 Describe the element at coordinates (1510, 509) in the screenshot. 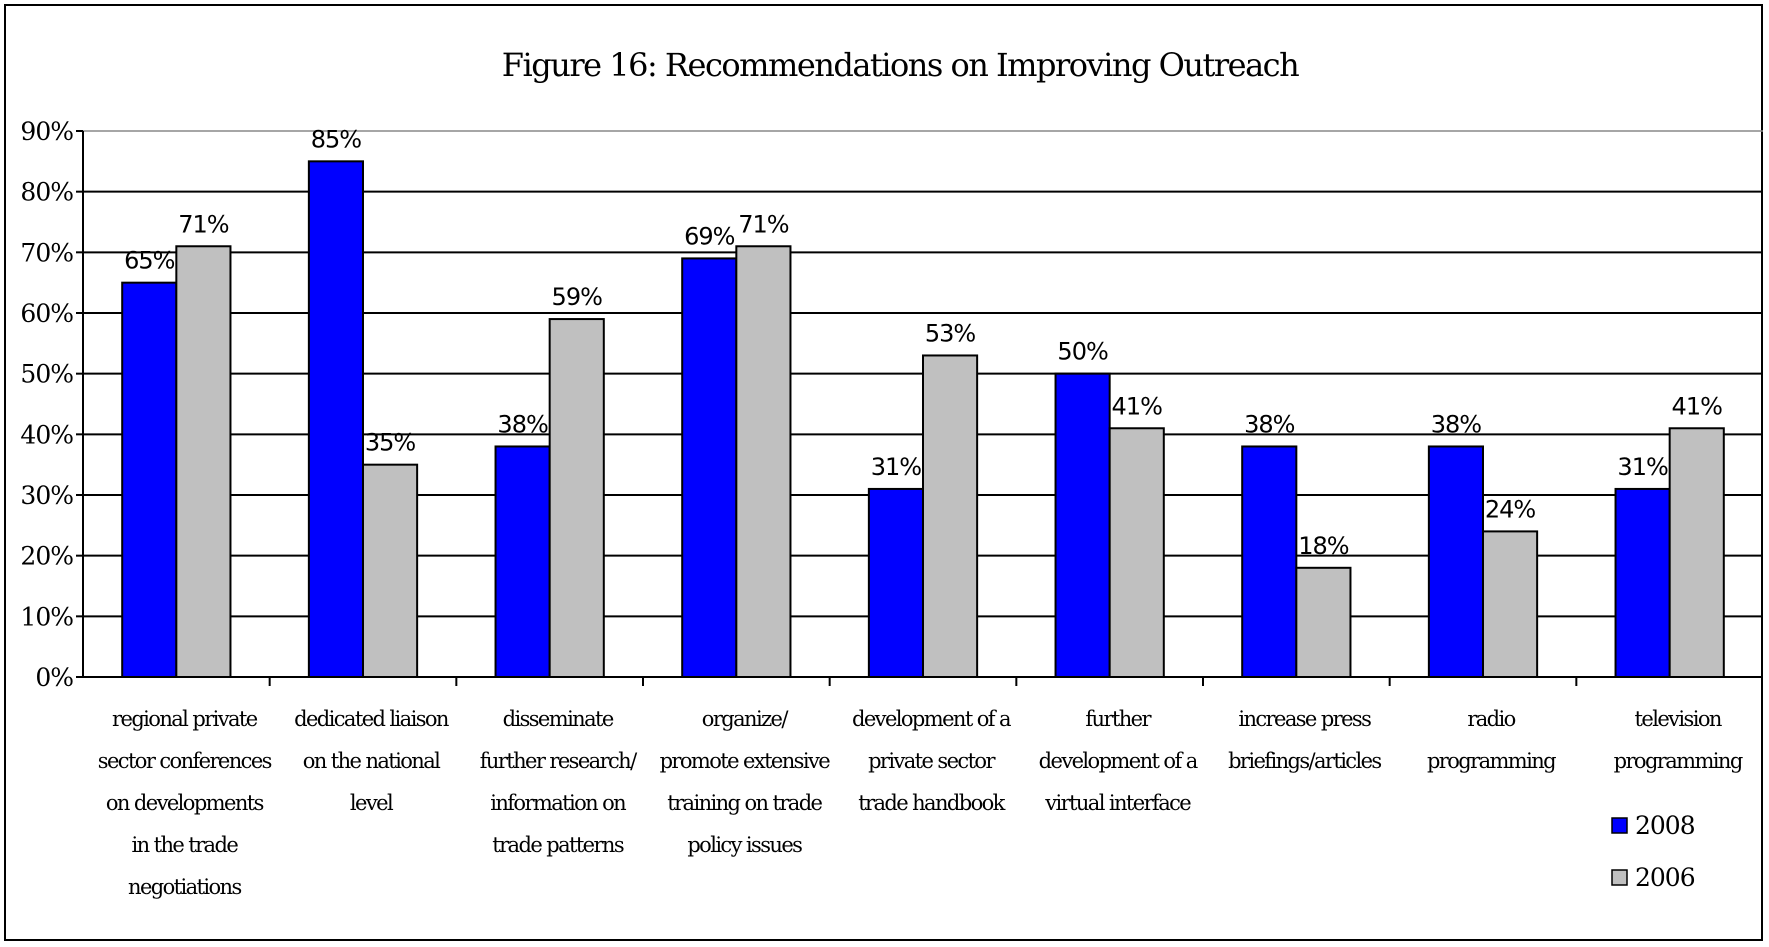

I see `data-label: 24%` at that location.